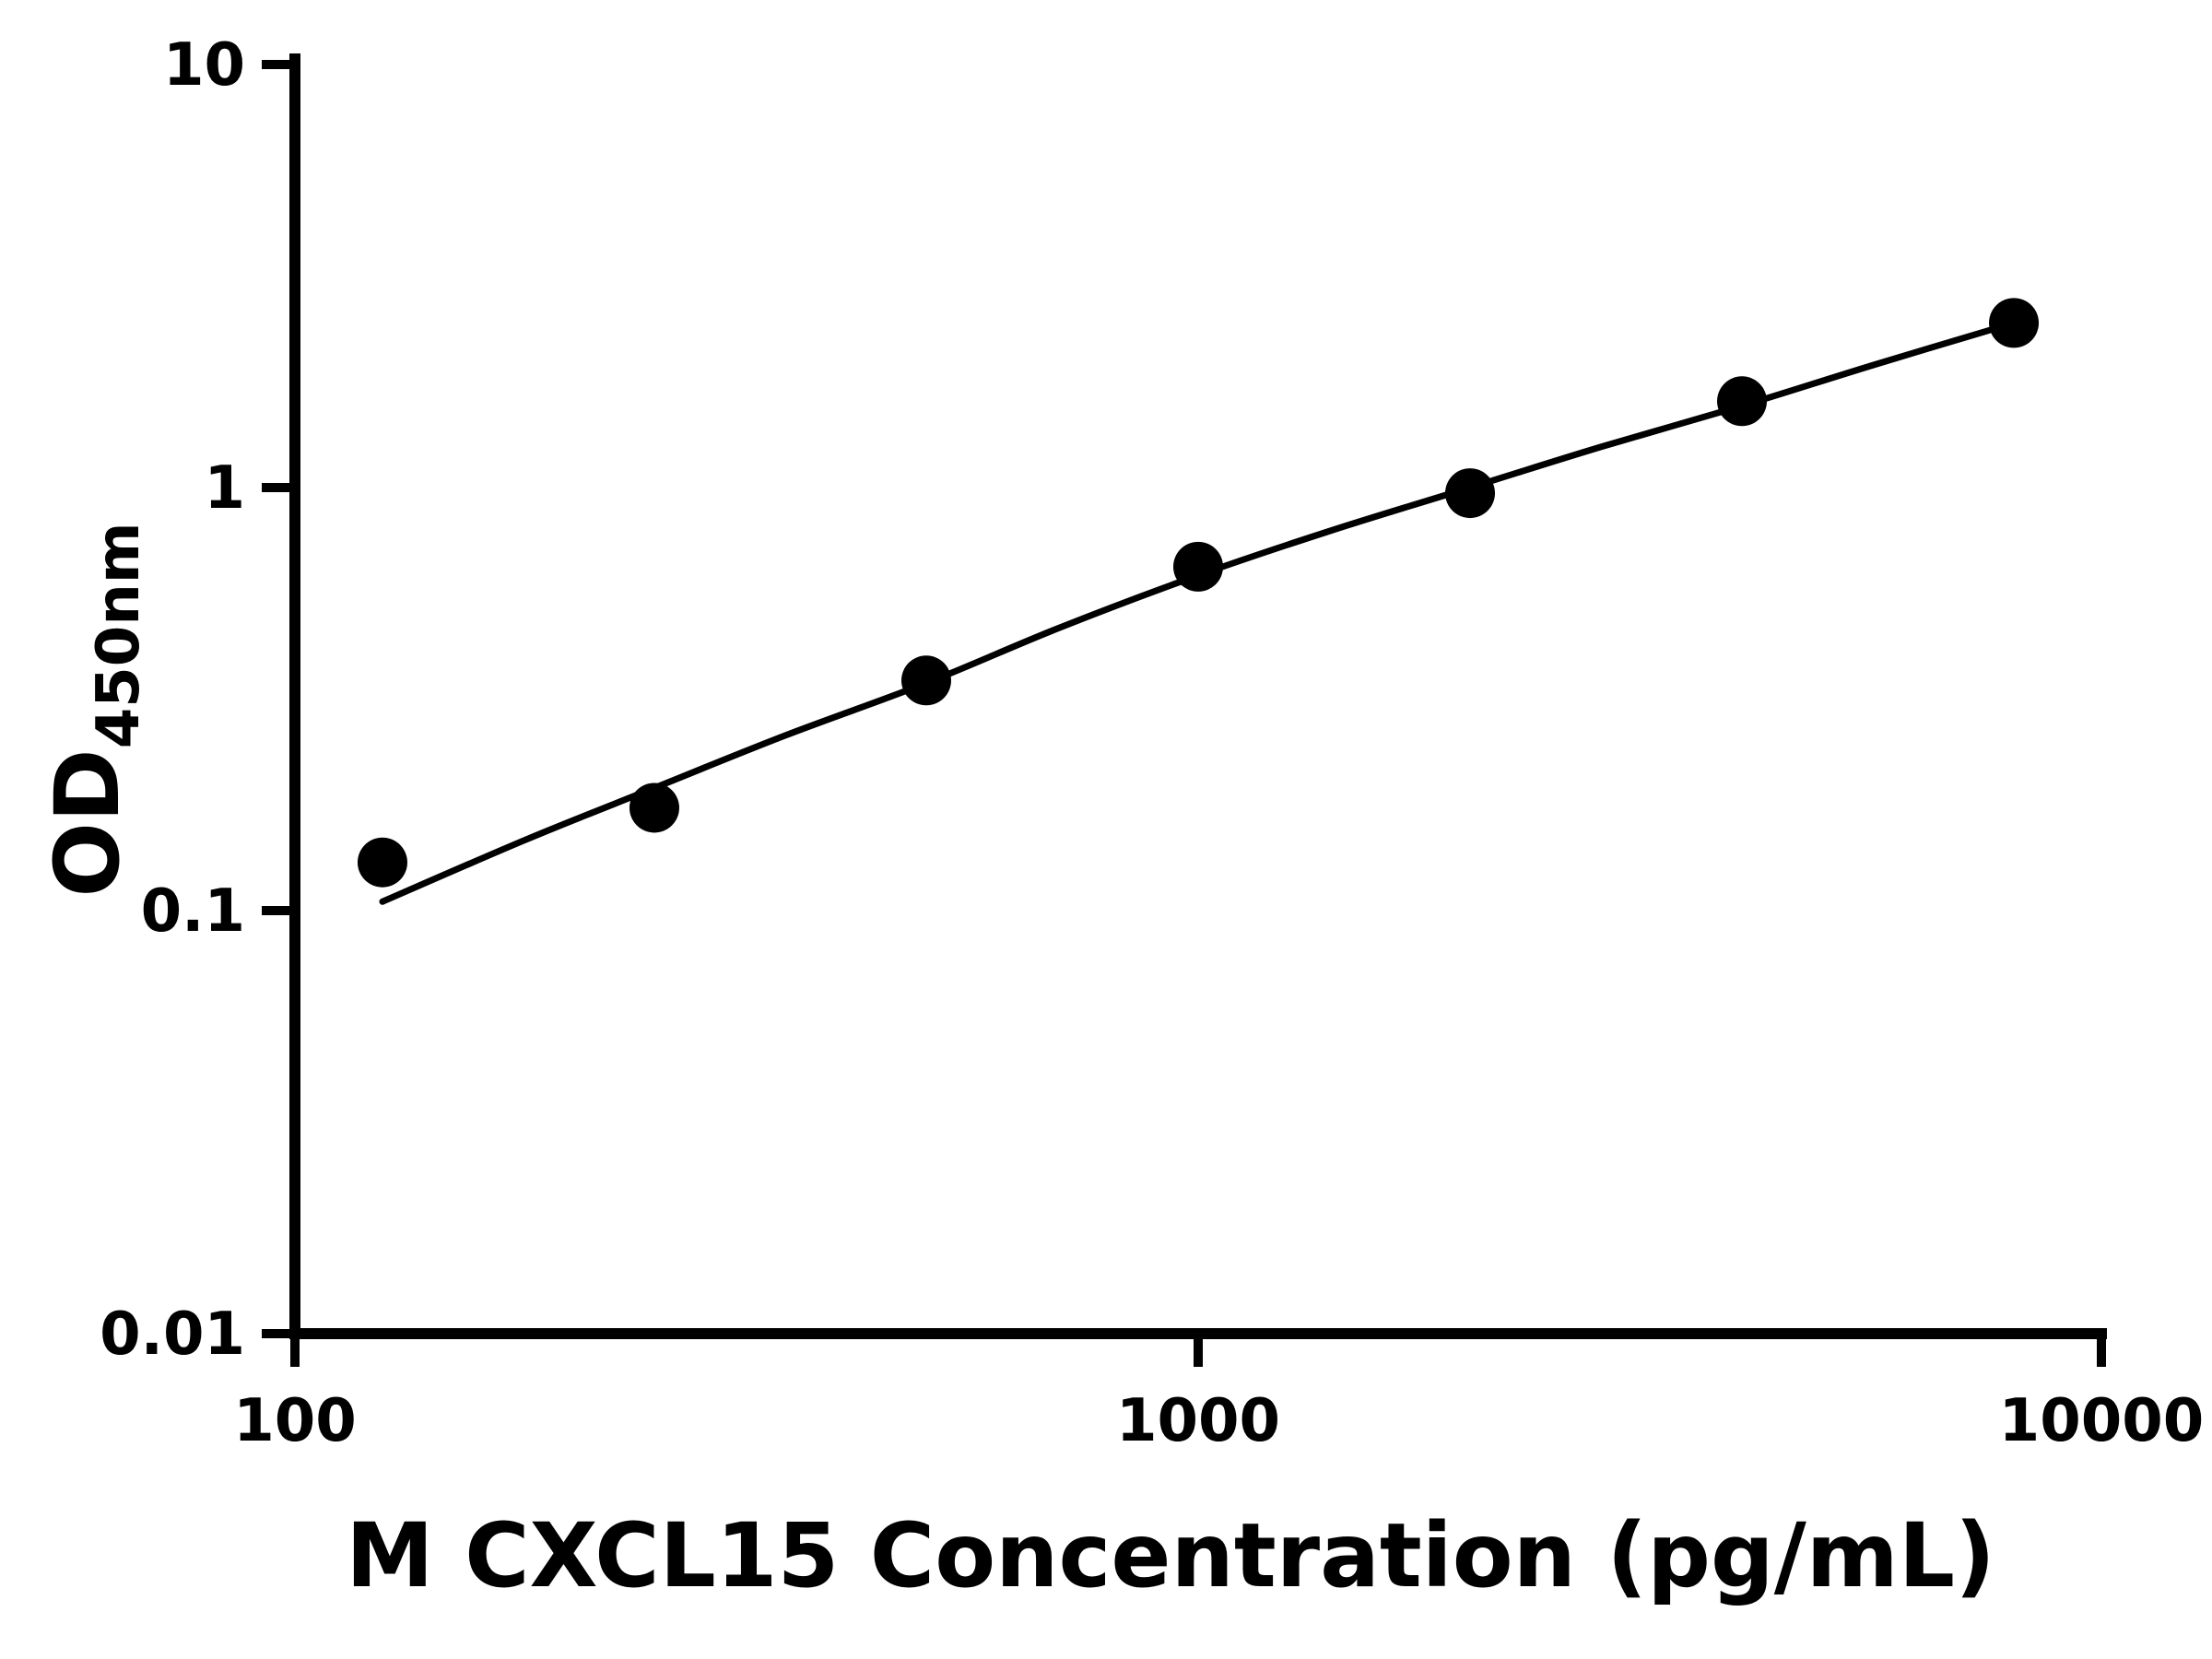 This screenshot has width=2212, height=1659. I want to click on x-tick-label: 10000, so click(2102, 1421).